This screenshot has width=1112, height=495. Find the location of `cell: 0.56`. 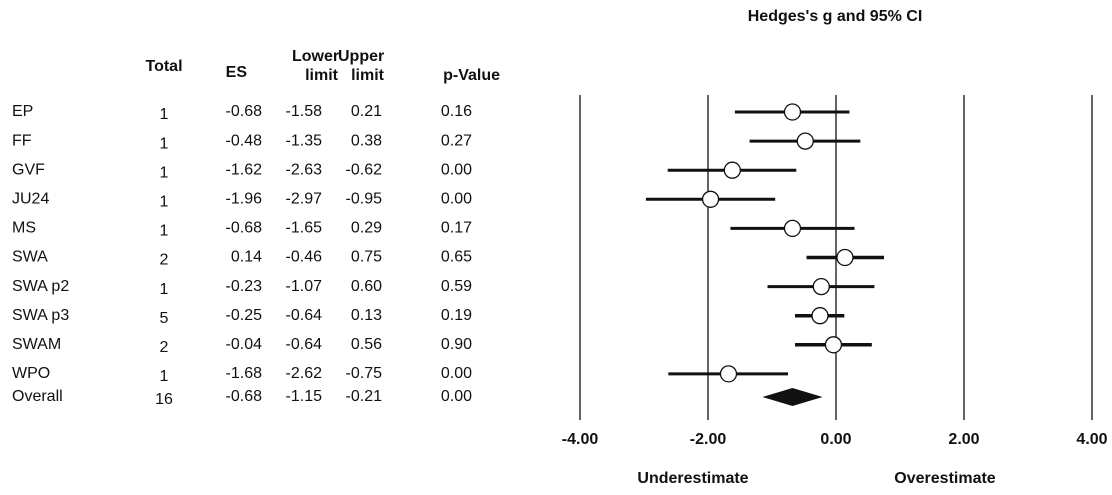

cell: 0.56 is located at coordinates (366, 344).